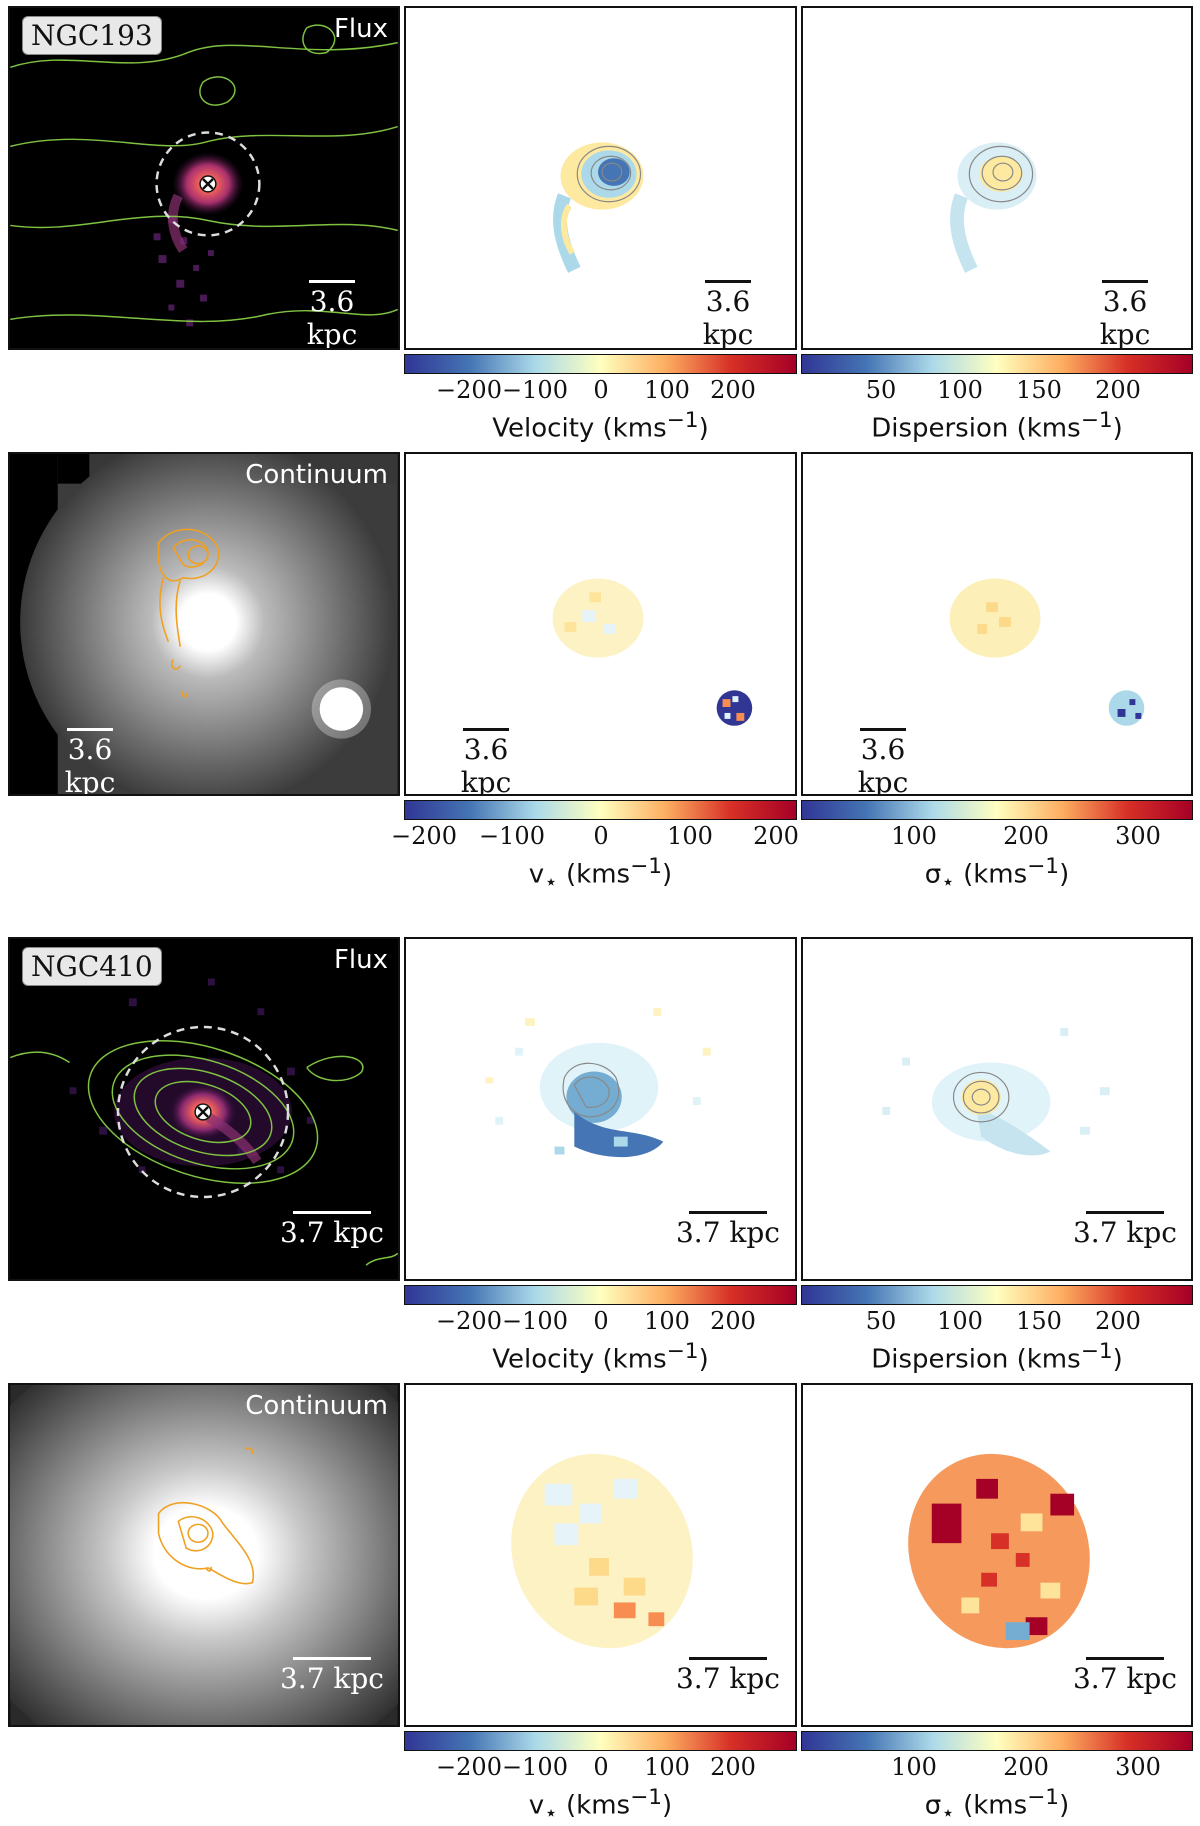 The image size is (1200, 1826). Describe the element at coordinates (1047, 652) in the screenshot. I see `ngc193-stellar-dispersion-map` at that location.